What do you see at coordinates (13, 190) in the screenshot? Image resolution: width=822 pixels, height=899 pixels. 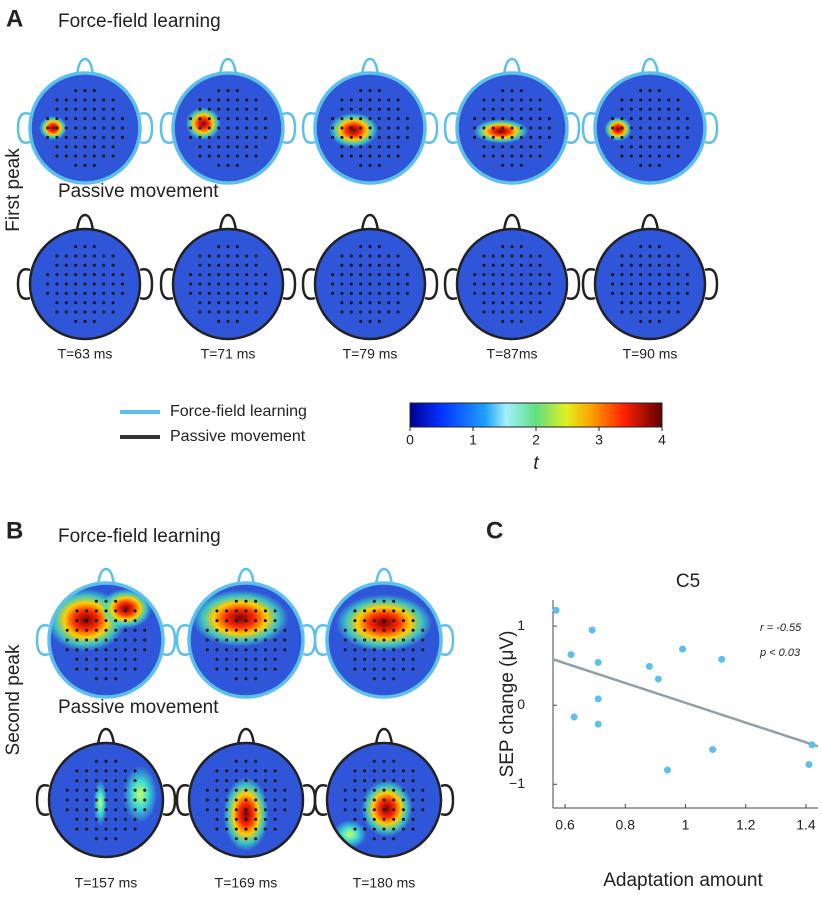 I see `side-label: First peak` at bounding box center [13, 190].